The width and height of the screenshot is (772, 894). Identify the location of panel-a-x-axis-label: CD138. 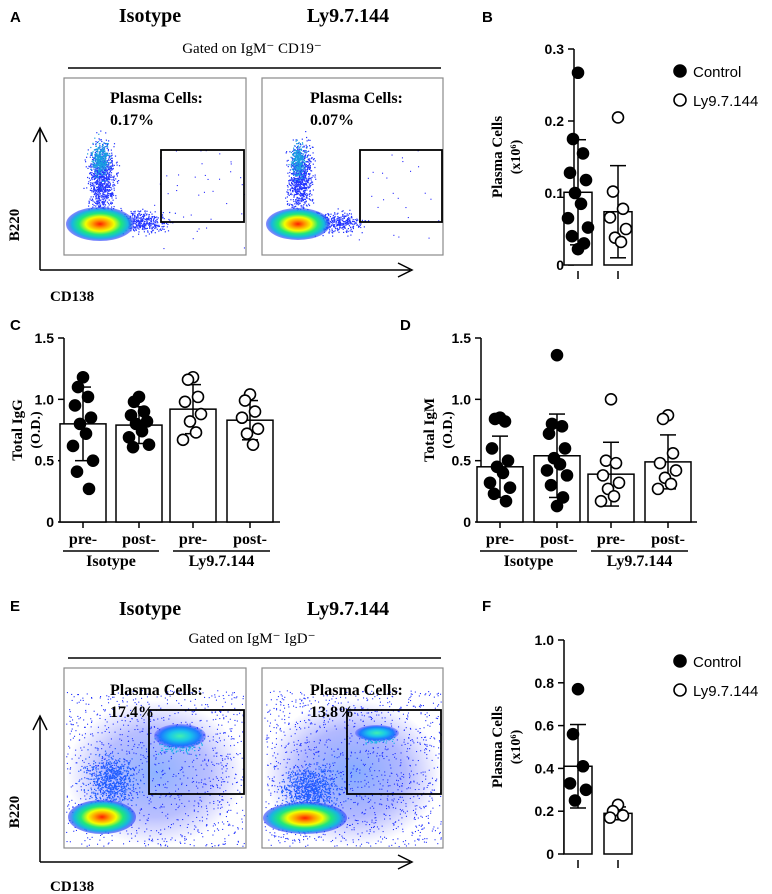
(72, 297).